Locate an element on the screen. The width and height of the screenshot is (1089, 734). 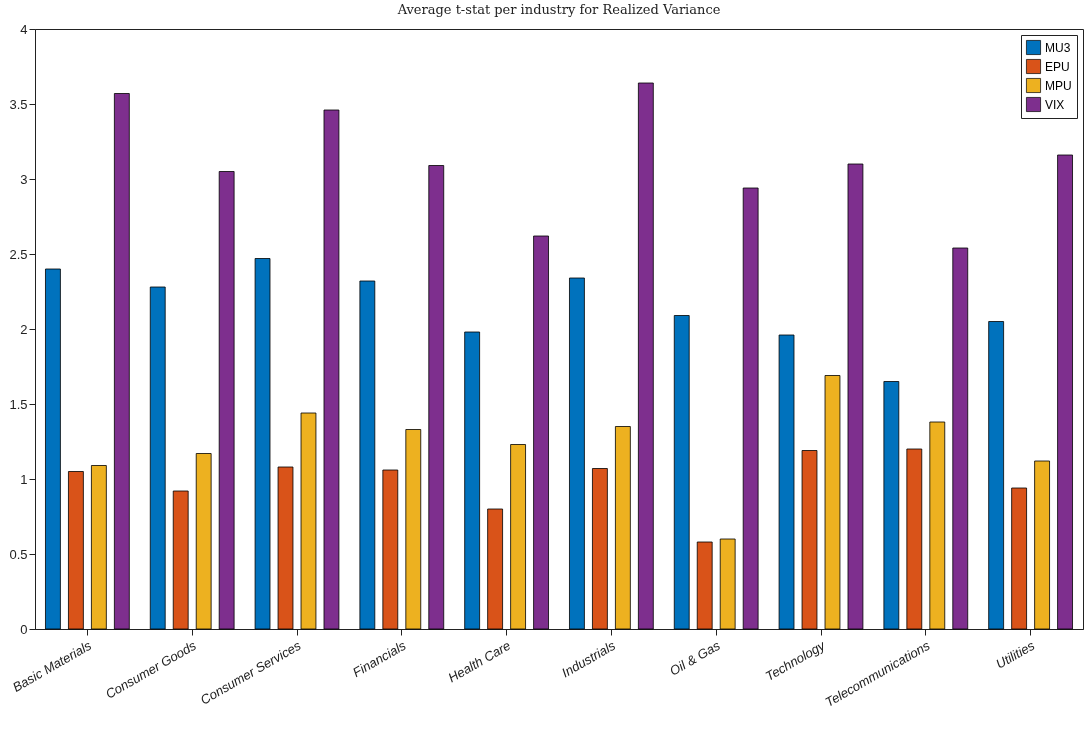
y-tick-label: 3.5 is located at coordinates (18, 104).